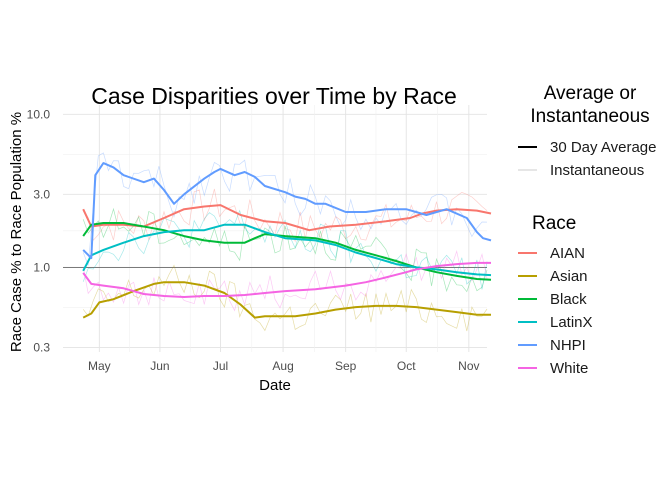 This screenshot has width=672, height=480. I want to click on legend-label-nhpi: NHPI, so click(568, 345).